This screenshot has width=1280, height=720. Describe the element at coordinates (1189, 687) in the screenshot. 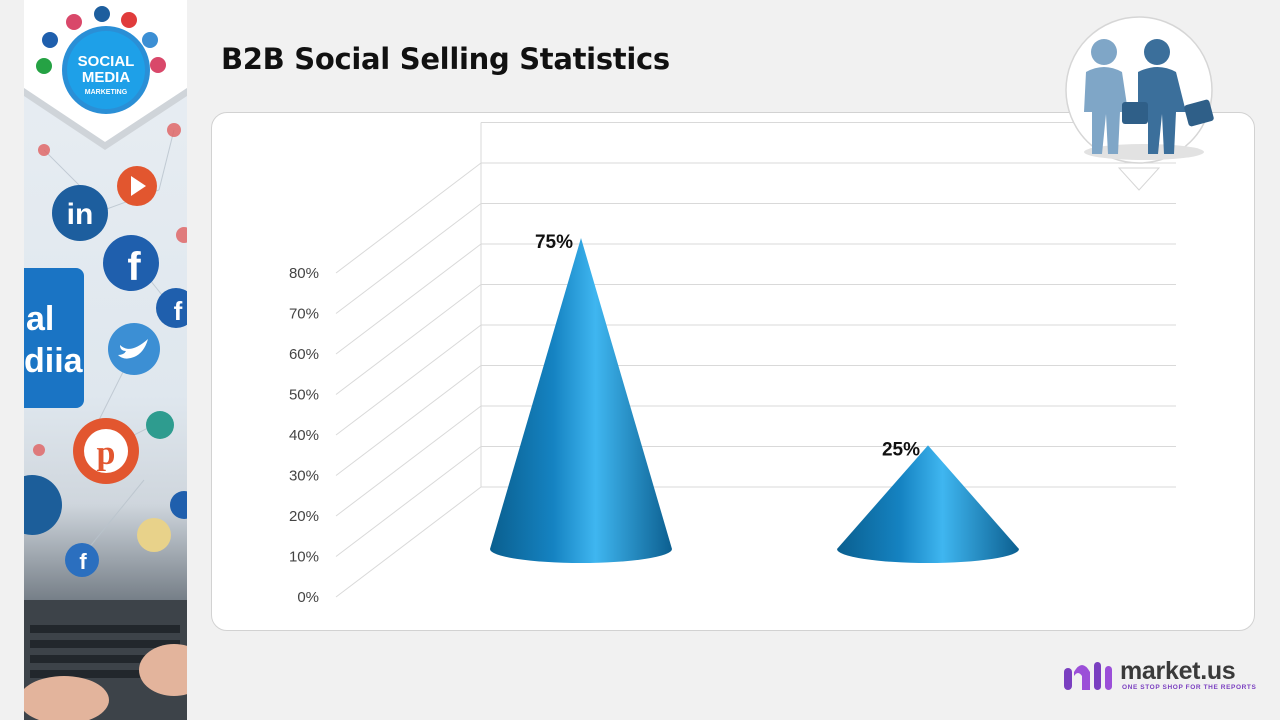

I see `brand-tagline: ONE STOP SHOP FOR THE REPORTS` at that location.